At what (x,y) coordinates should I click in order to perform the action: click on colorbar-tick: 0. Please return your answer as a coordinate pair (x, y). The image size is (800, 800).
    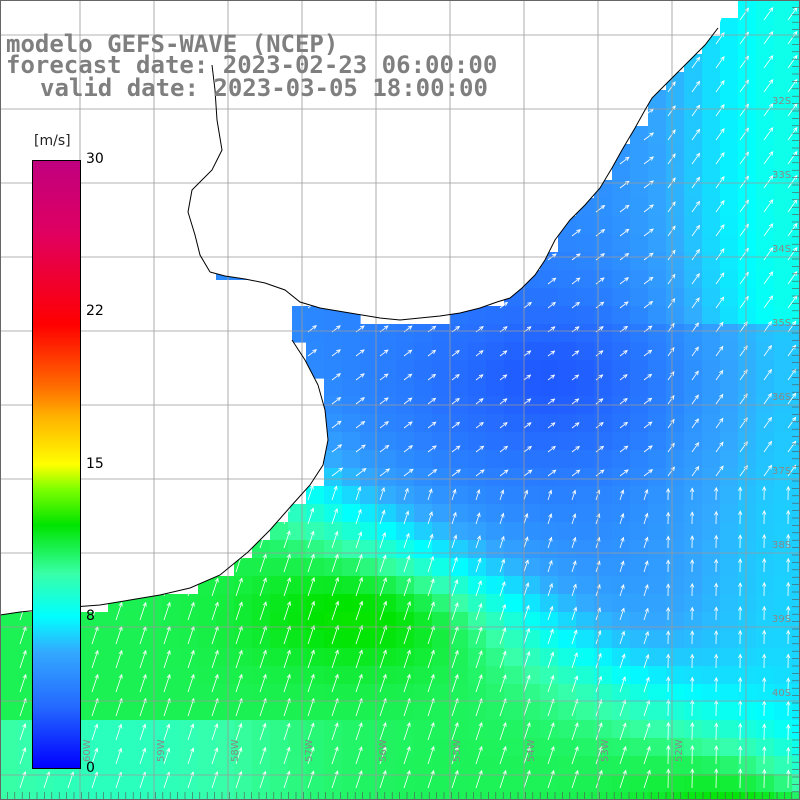
    Looking at the image, I should click on (90, 768).